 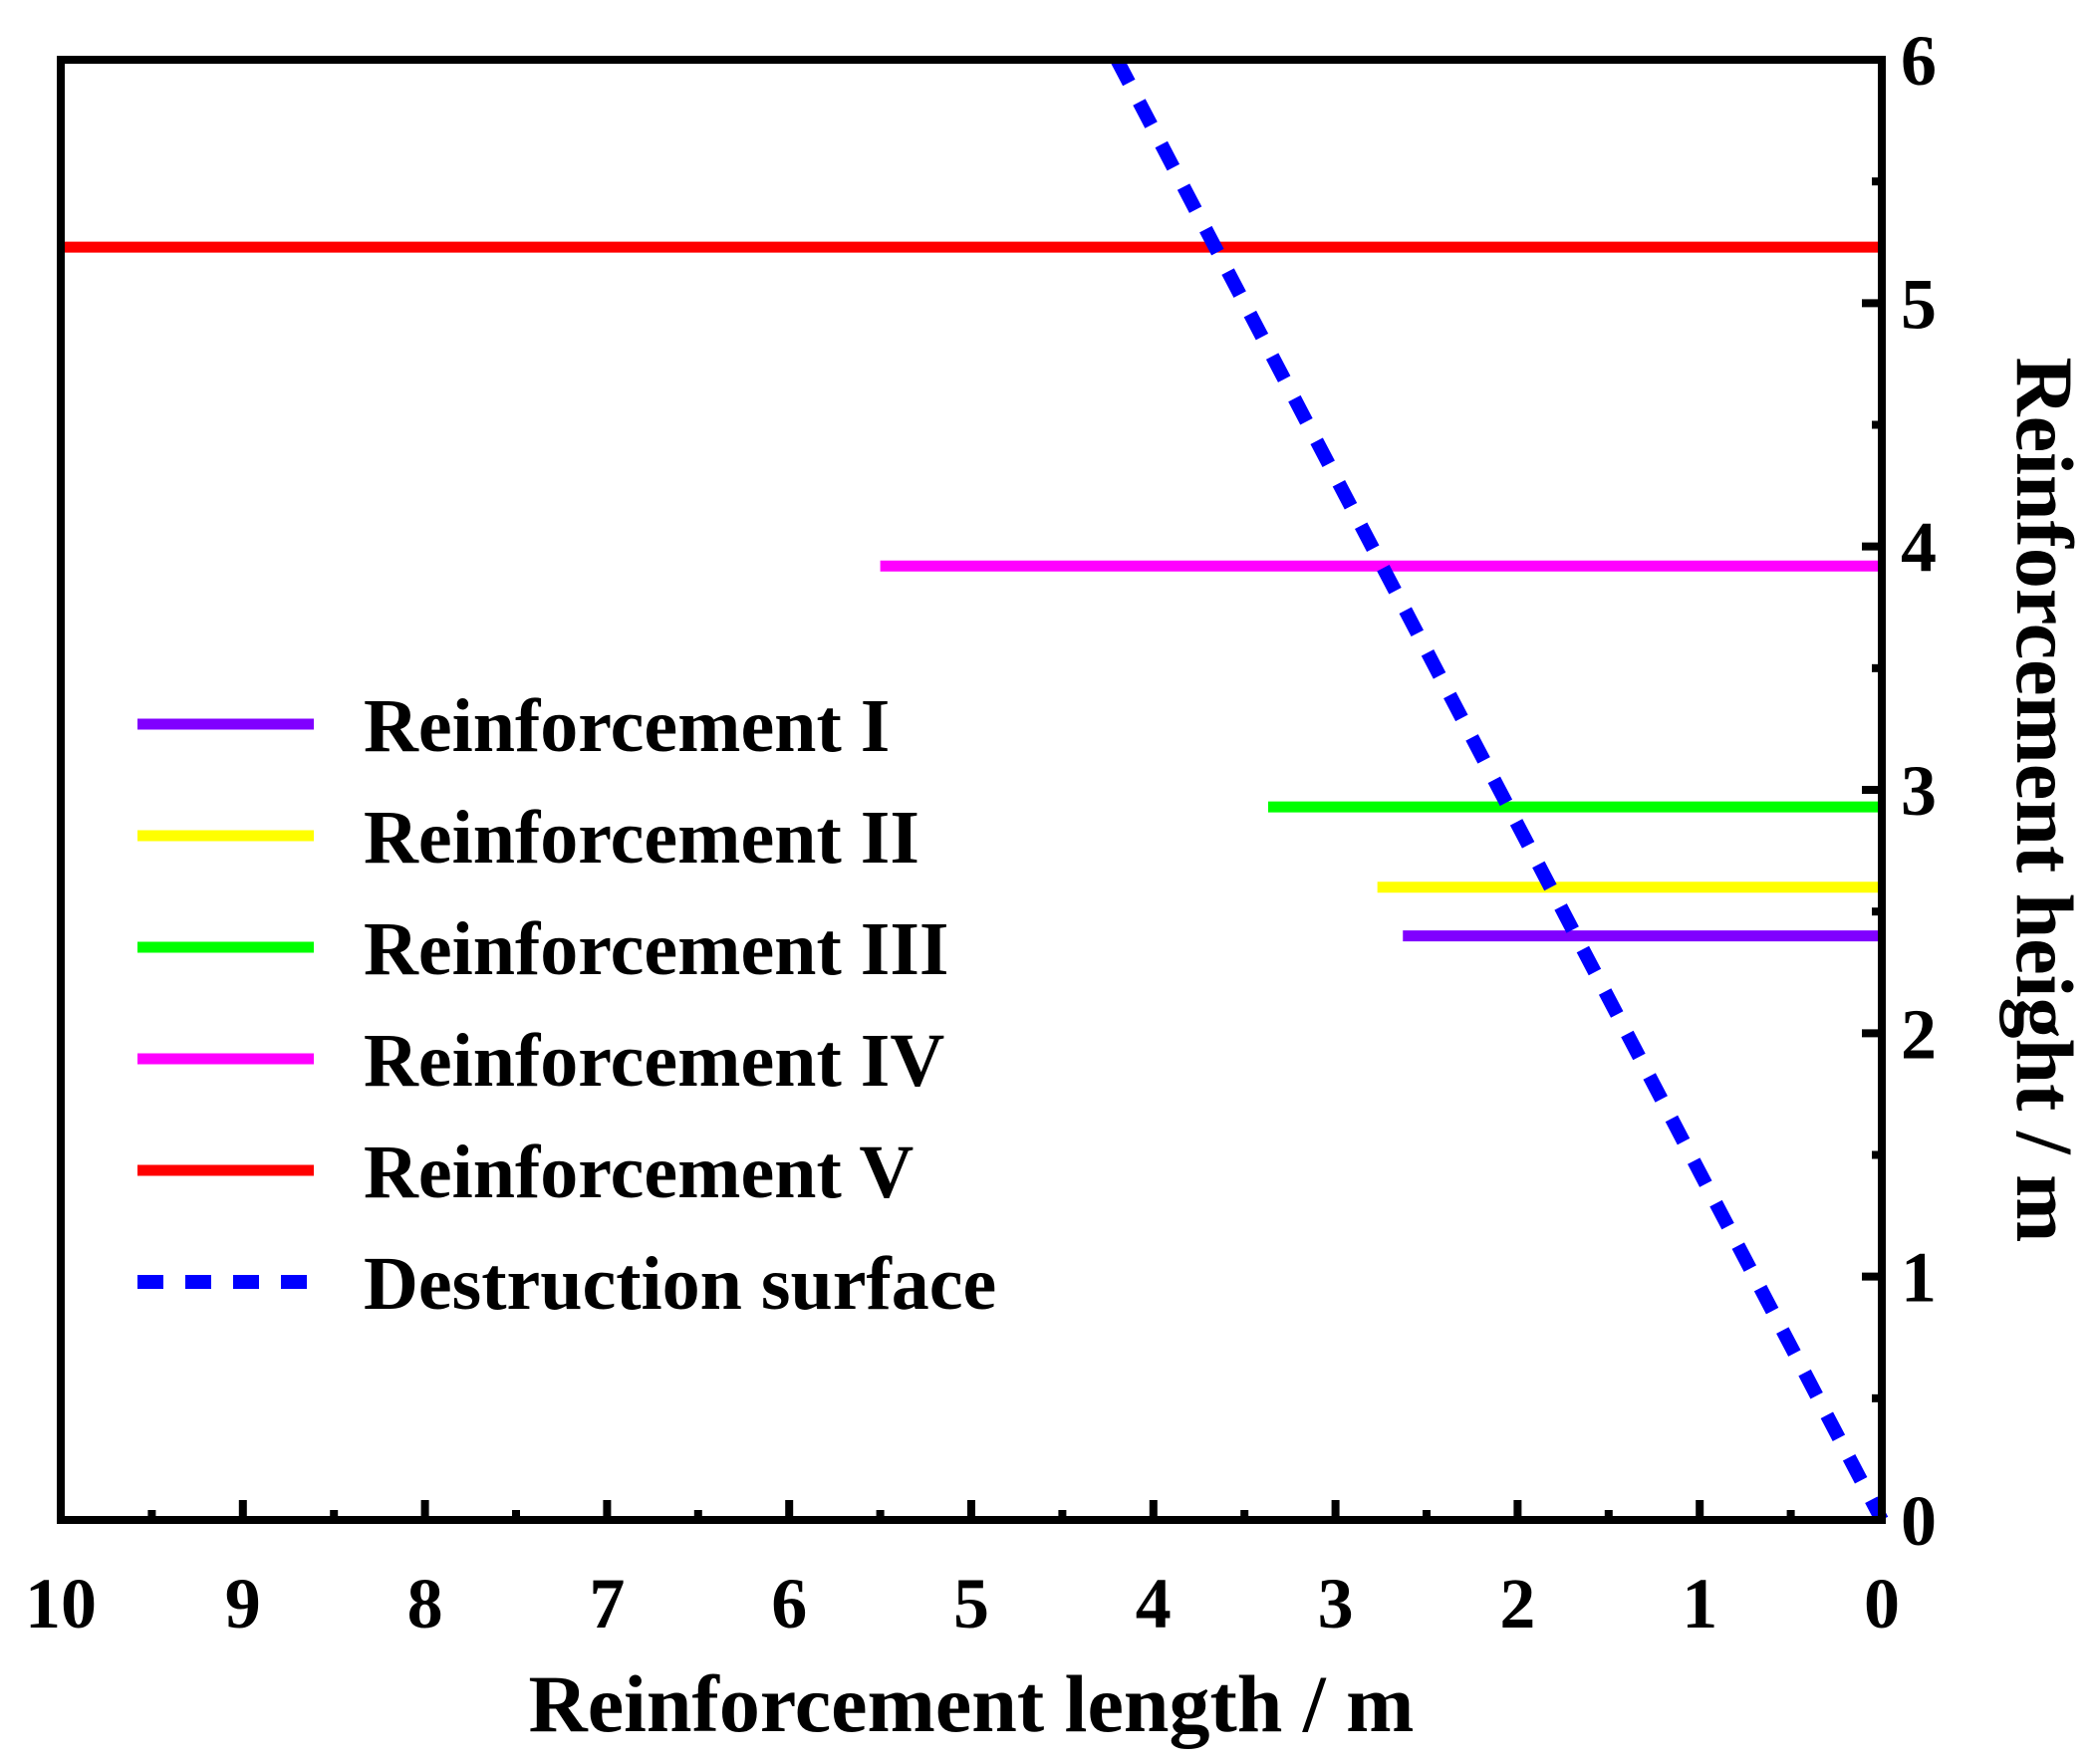 I want to click on x-tick-label: 5, so click(x=971, y=1603).